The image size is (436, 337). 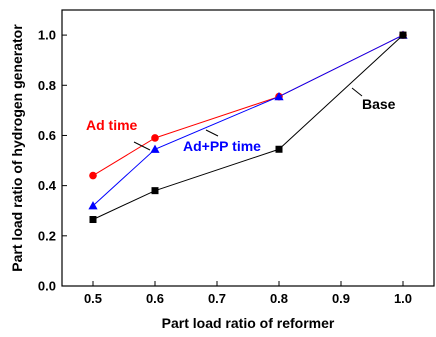 What do you see at coordinates (47, 35) in the screenshot?
I see `y-tick-label: 1.0` at bounding box center [47, 35].